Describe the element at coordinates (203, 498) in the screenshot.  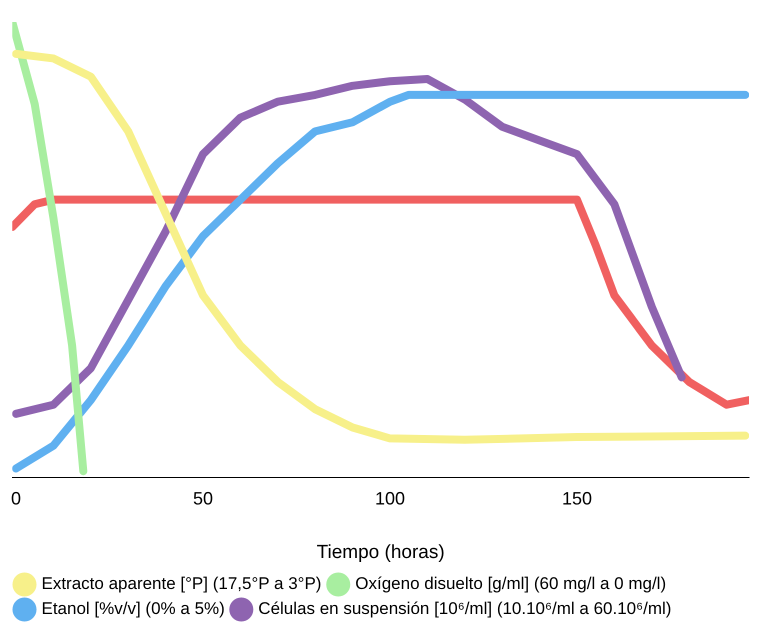
I see `x-tick-label: 50` at that location.